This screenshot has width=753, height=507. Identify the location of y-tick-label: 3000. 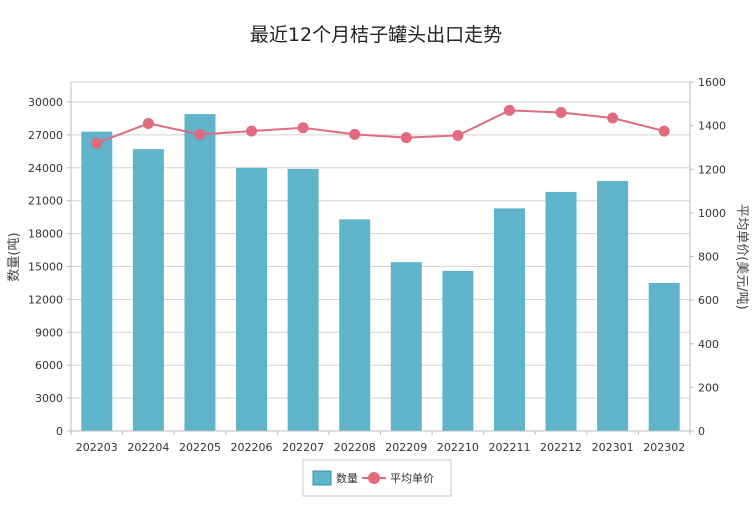
(49, 398).